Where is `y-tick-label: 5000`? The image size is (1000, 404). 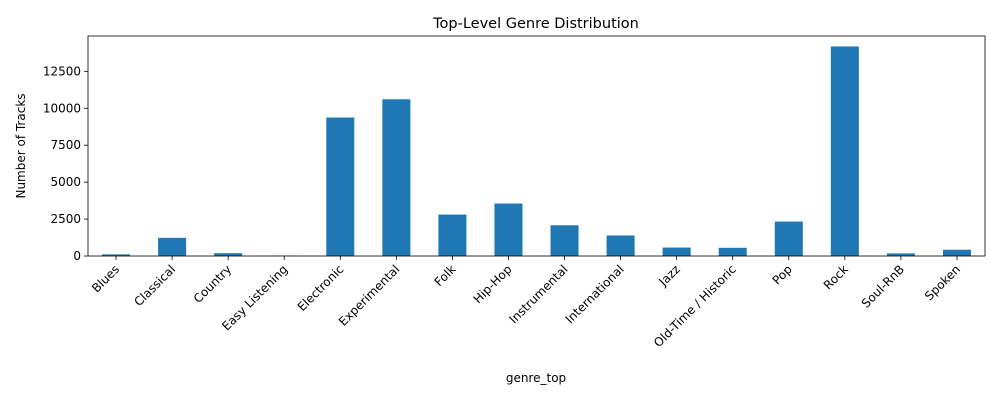
y-tick-label: 5000 is located at coordinates (65, 182).